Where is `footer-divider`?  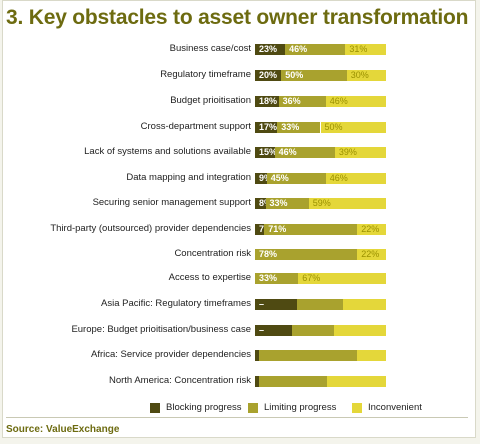
footer-divider is located at coordinates (237, 417).